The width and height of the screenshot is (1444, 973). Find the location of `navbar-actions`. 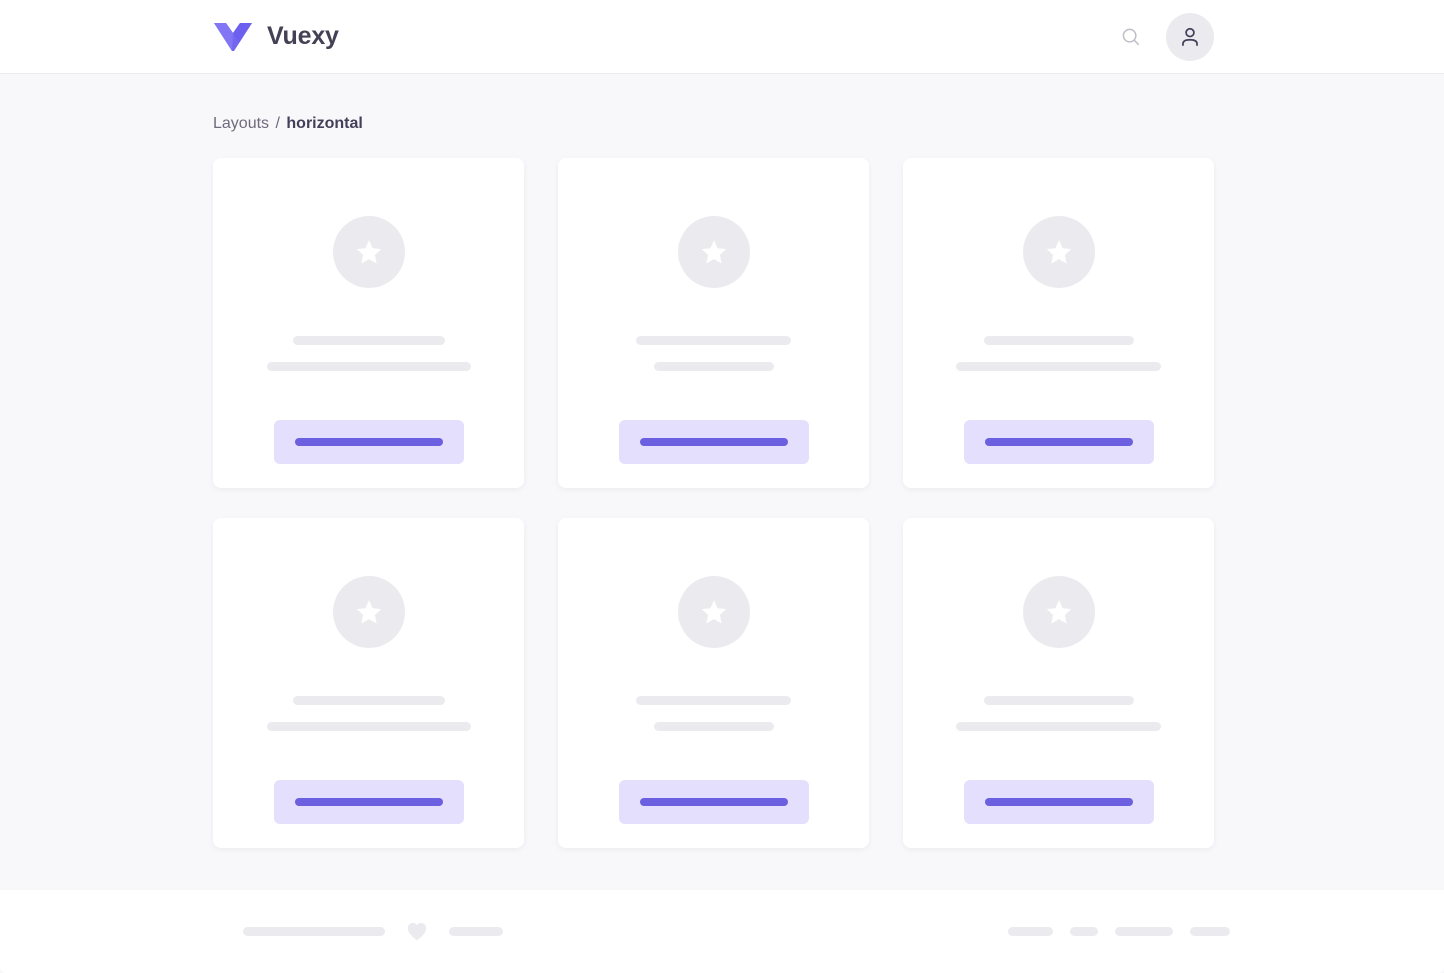

navbar-actions is located at coordinates (1166, 36).